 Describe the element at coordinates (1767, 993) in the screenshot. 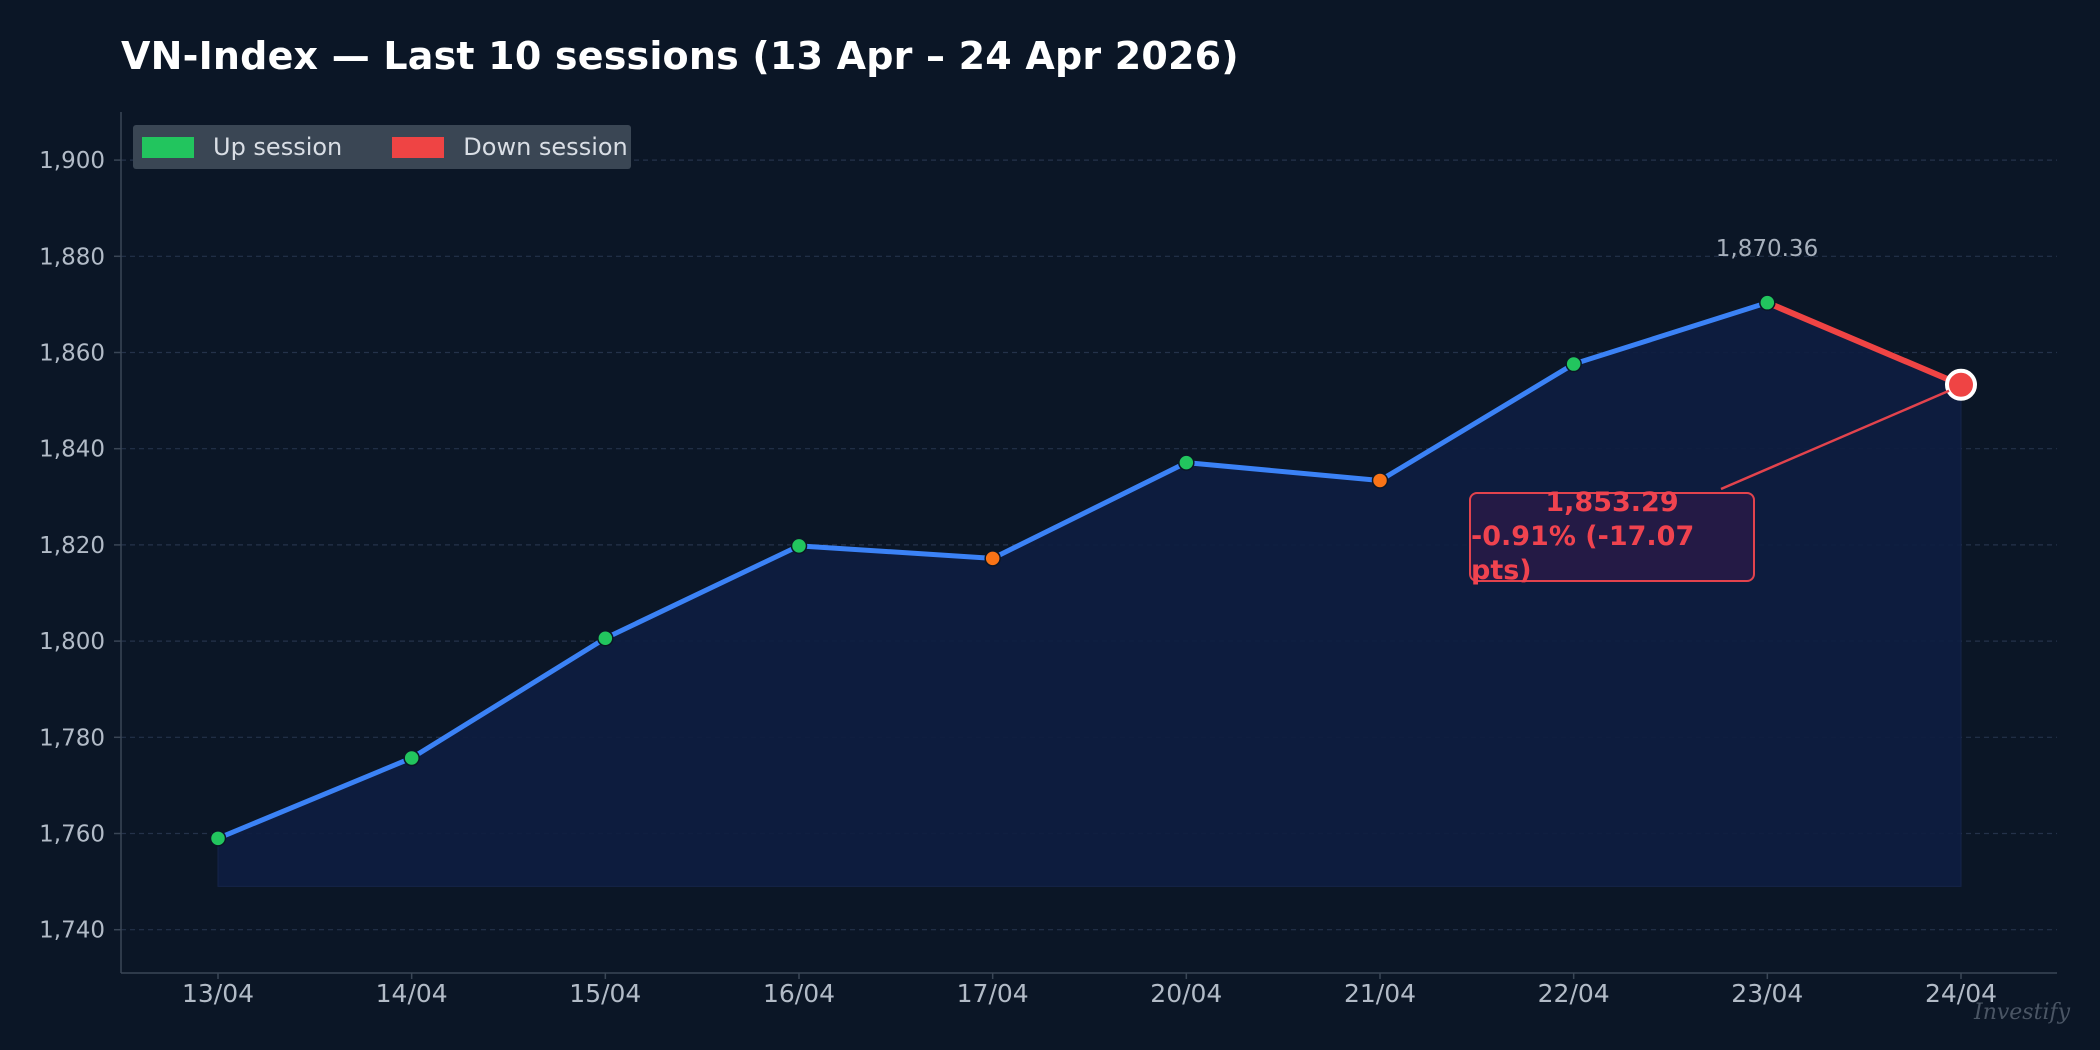

I see `x-tick-label: 23/04` at that location.